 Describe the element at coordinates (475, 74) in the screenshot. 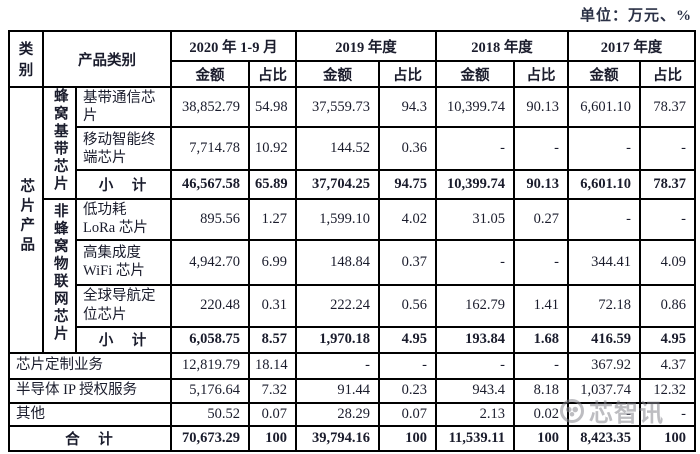

I see `header-amount-2018: 金额` at that location.